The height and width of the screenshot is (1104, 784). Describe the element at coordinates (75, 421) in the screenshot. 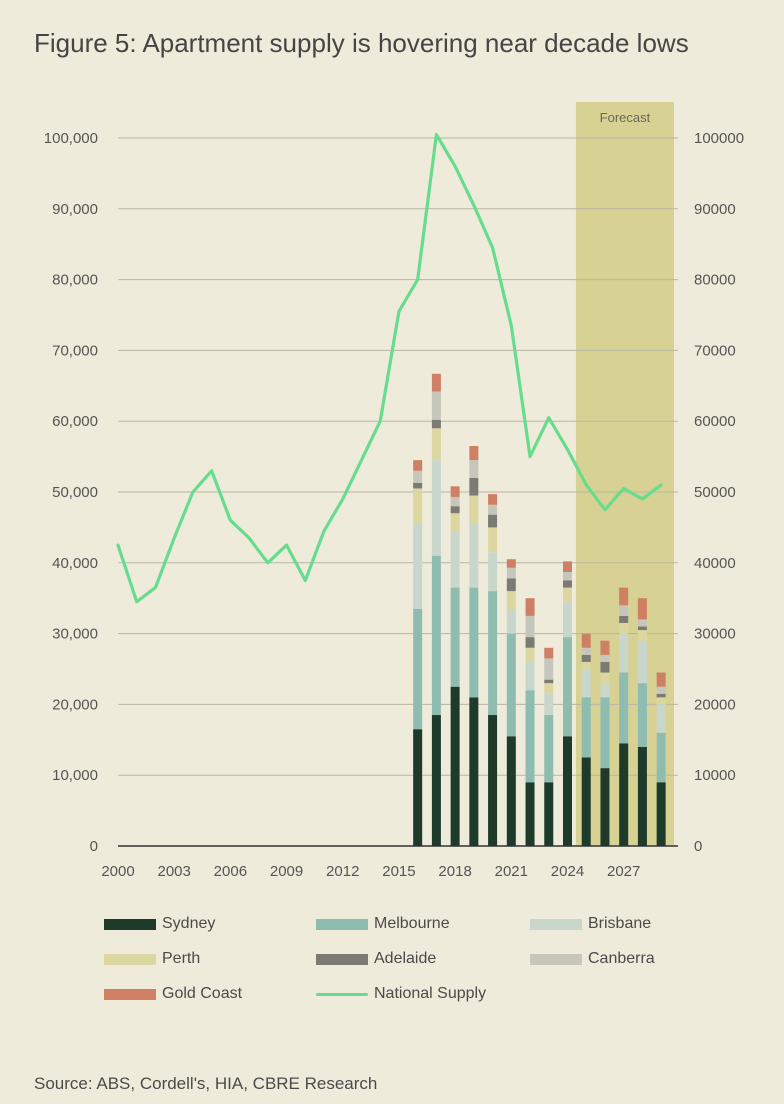

I see `y-left-tick-label: 60,000` at that location.